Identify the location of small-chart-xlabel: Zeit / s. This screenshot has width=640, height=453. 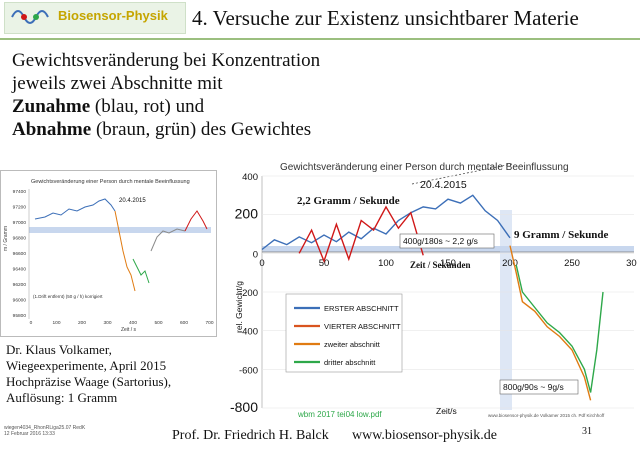
(129, 330).